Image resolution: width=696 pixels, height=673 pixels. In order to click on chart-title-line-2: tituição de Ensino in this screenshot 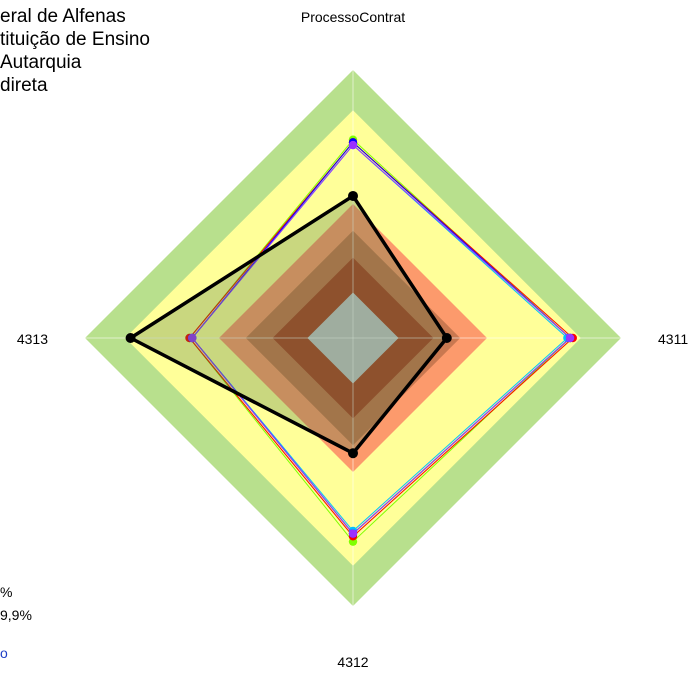, I will do `click(75, 39)`.